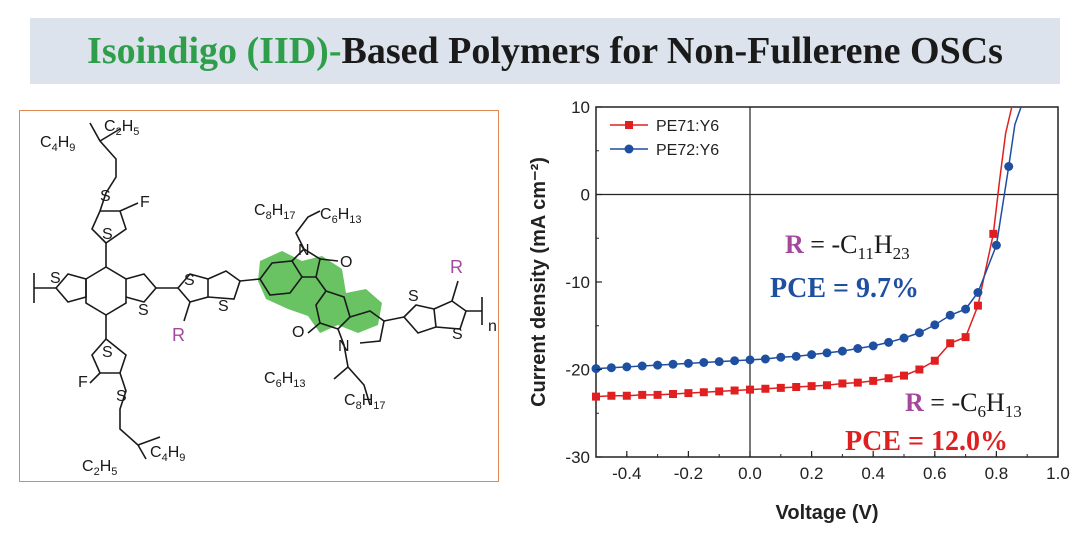  I want to click on title-highlight: Isoindigo (IID)-, so click(214, 51).